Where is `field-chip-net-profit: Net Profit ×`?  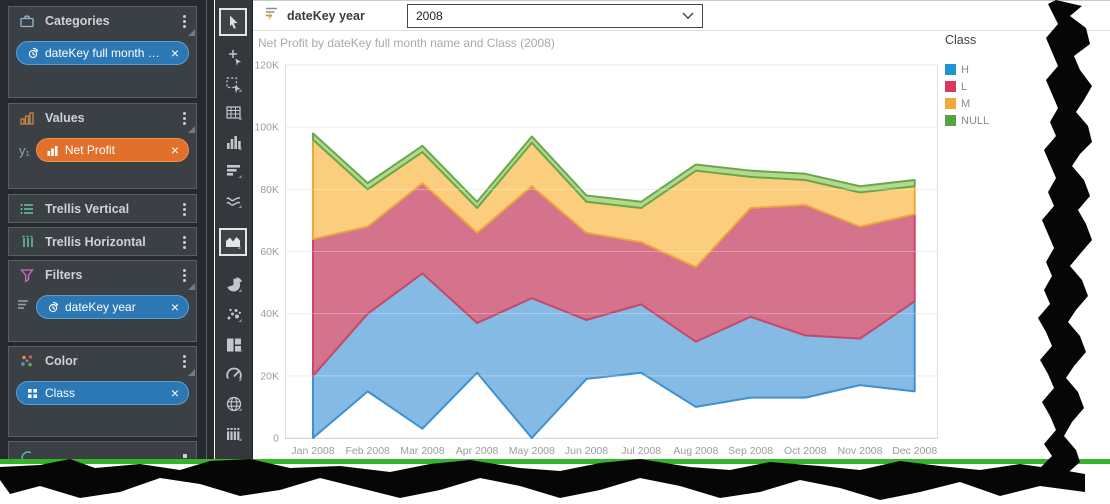 field-chip-net-profit: Net Profit × is located at coordinates (112, 150).